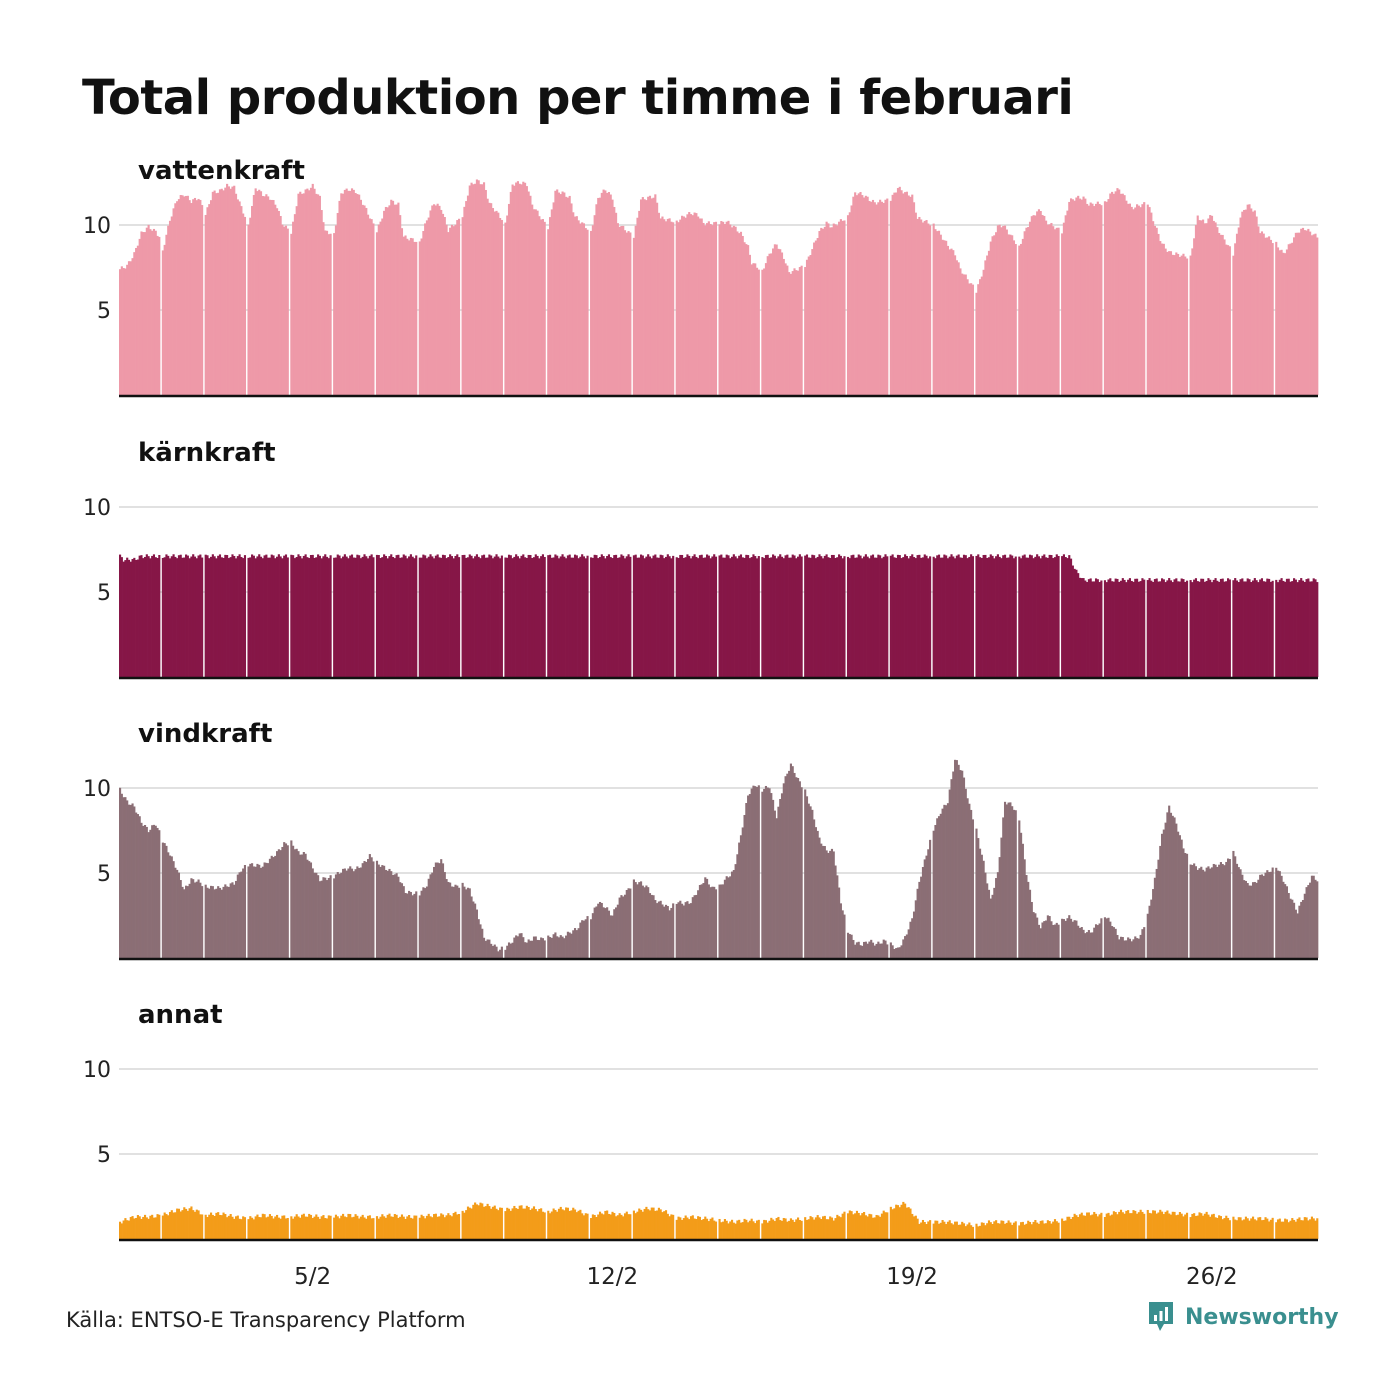 The image size is (1400, 1400). I want to click on newsworthy-icon, so click(1161, 1316).